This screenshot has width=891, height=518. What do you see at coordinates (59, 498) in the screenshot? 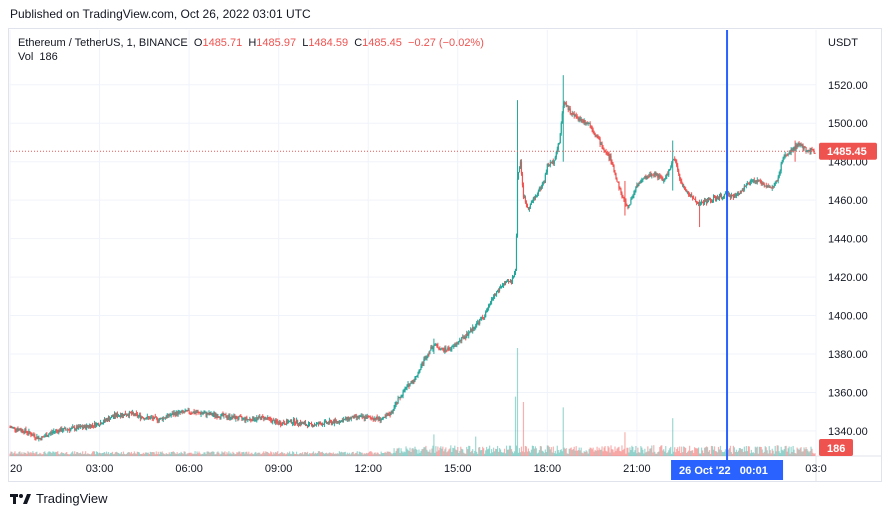
I see `tradingview-logo: TradingView` at bounding box center [59, 498].